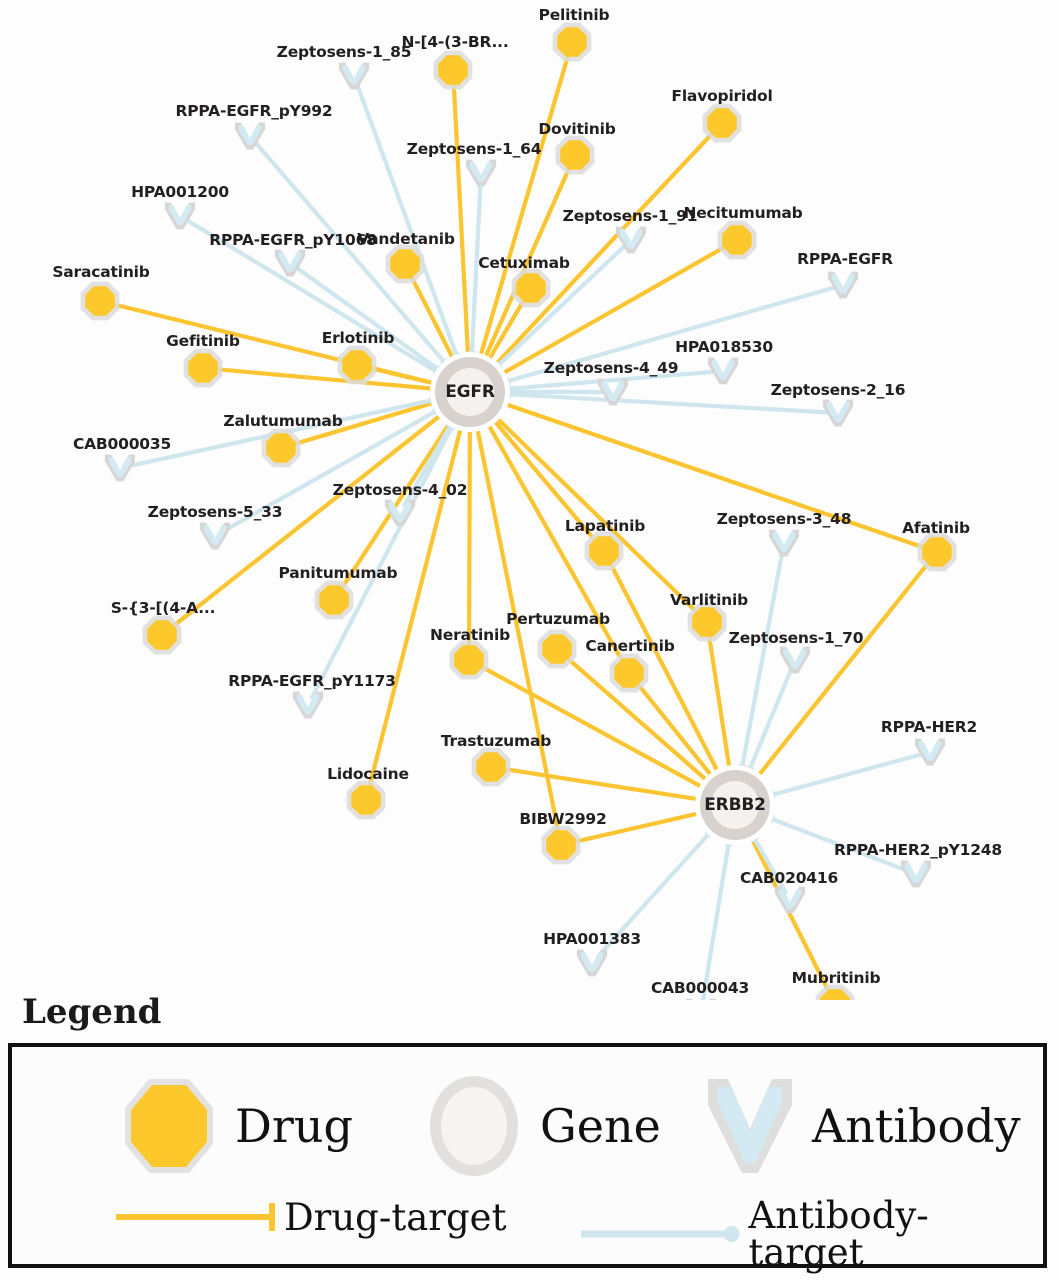  I want to click on gene-center, so click(735, 805).